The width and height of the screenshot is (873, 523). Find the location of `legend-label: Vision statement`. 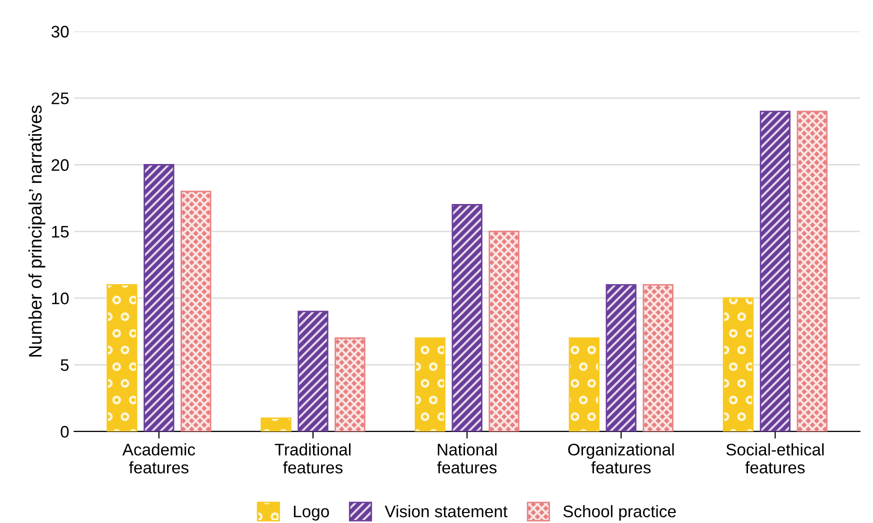

legend-label: Vision statement is located at coordinates (446, 511).